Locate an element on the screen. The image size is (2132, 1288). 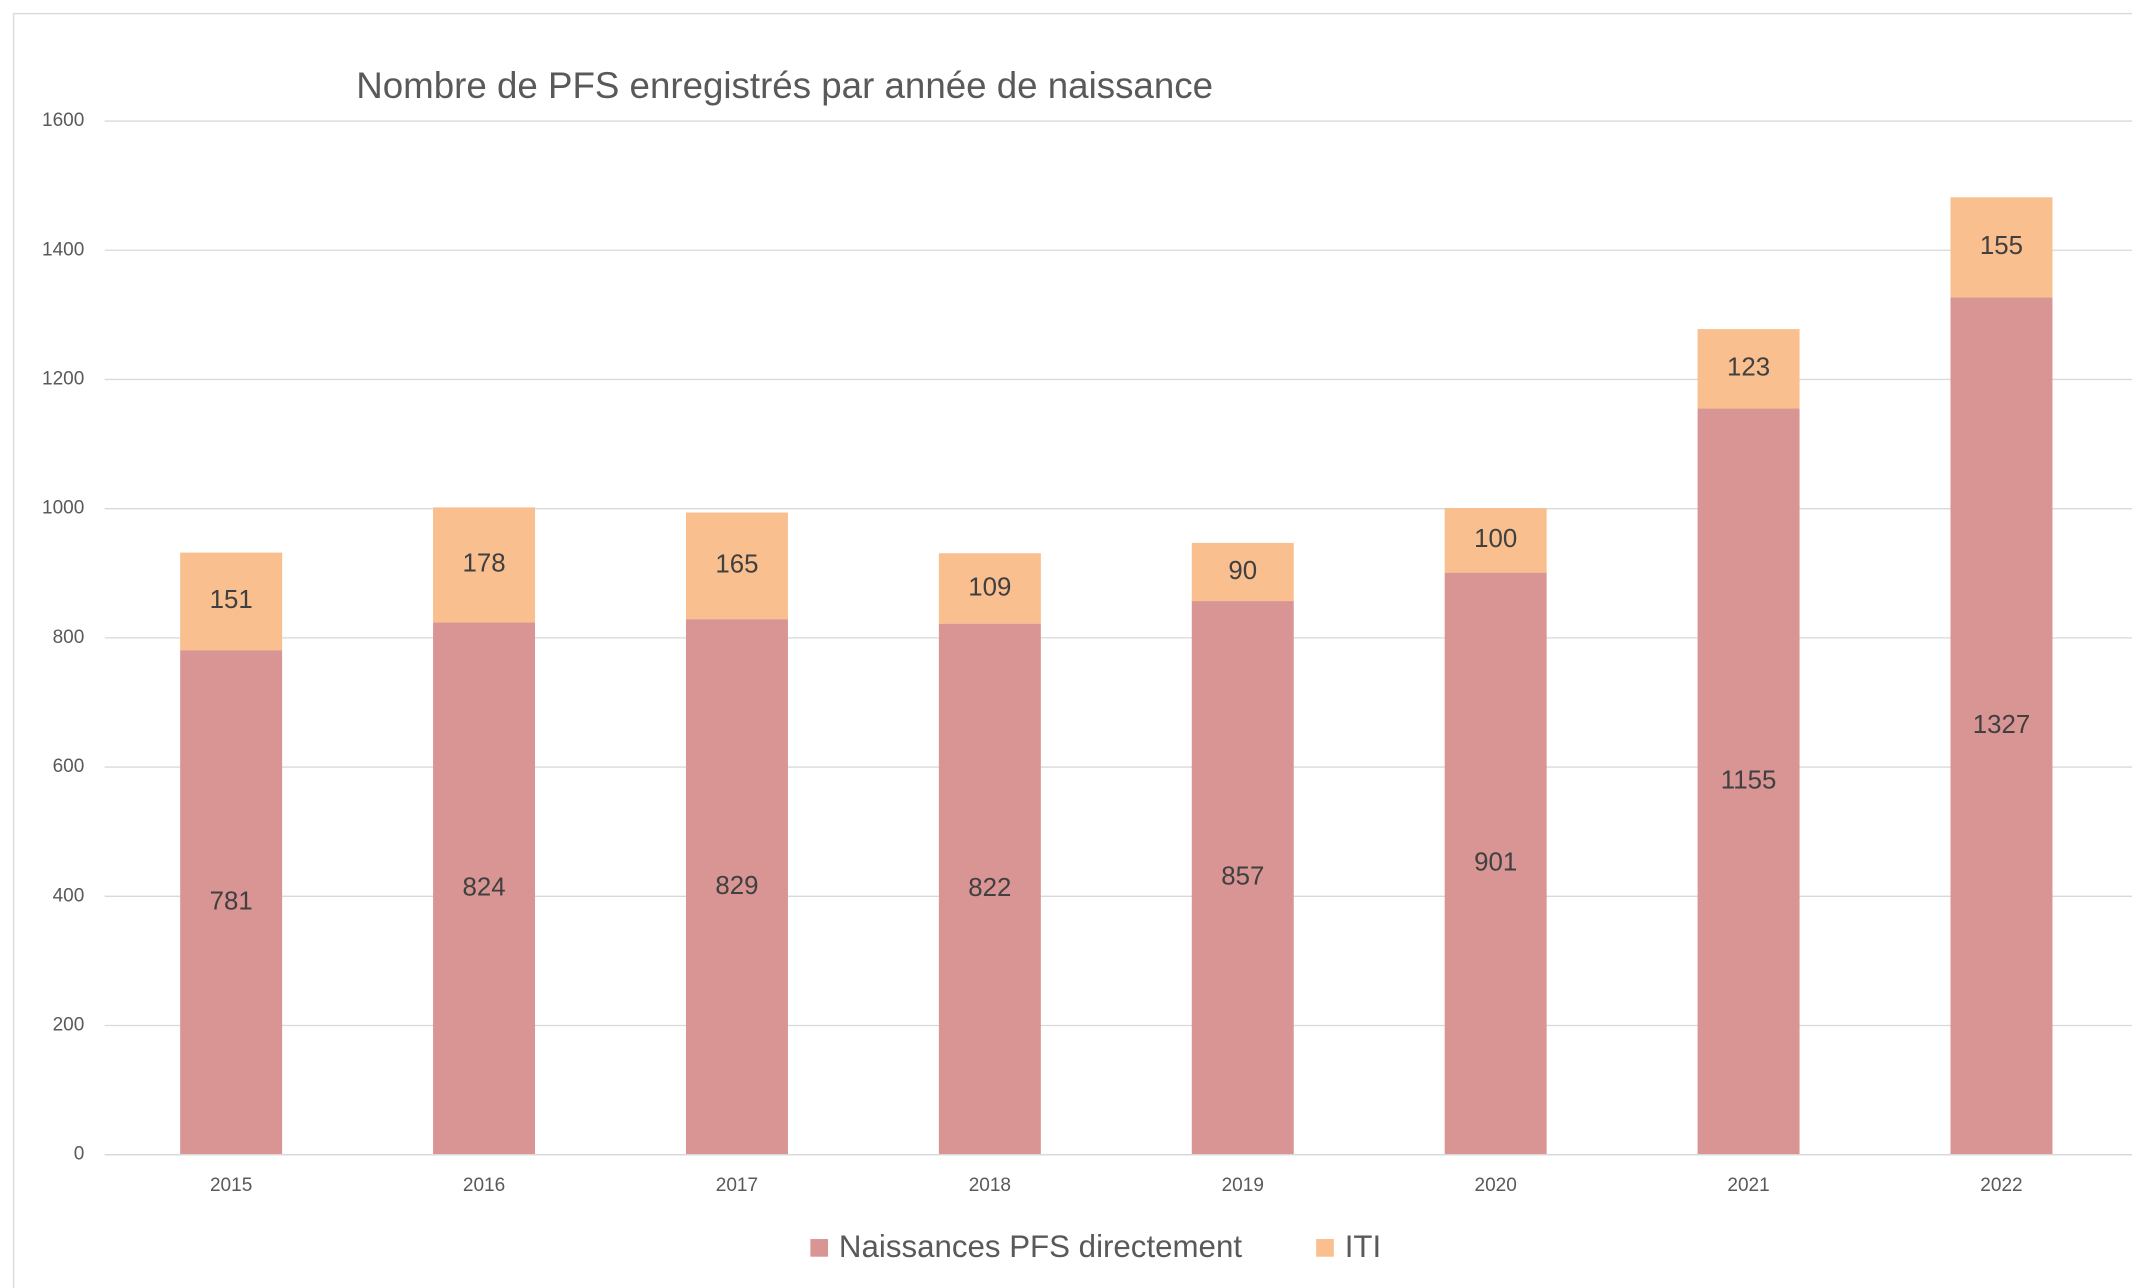
x-tick-label: 2018 is located at coordinates (990, 1185).